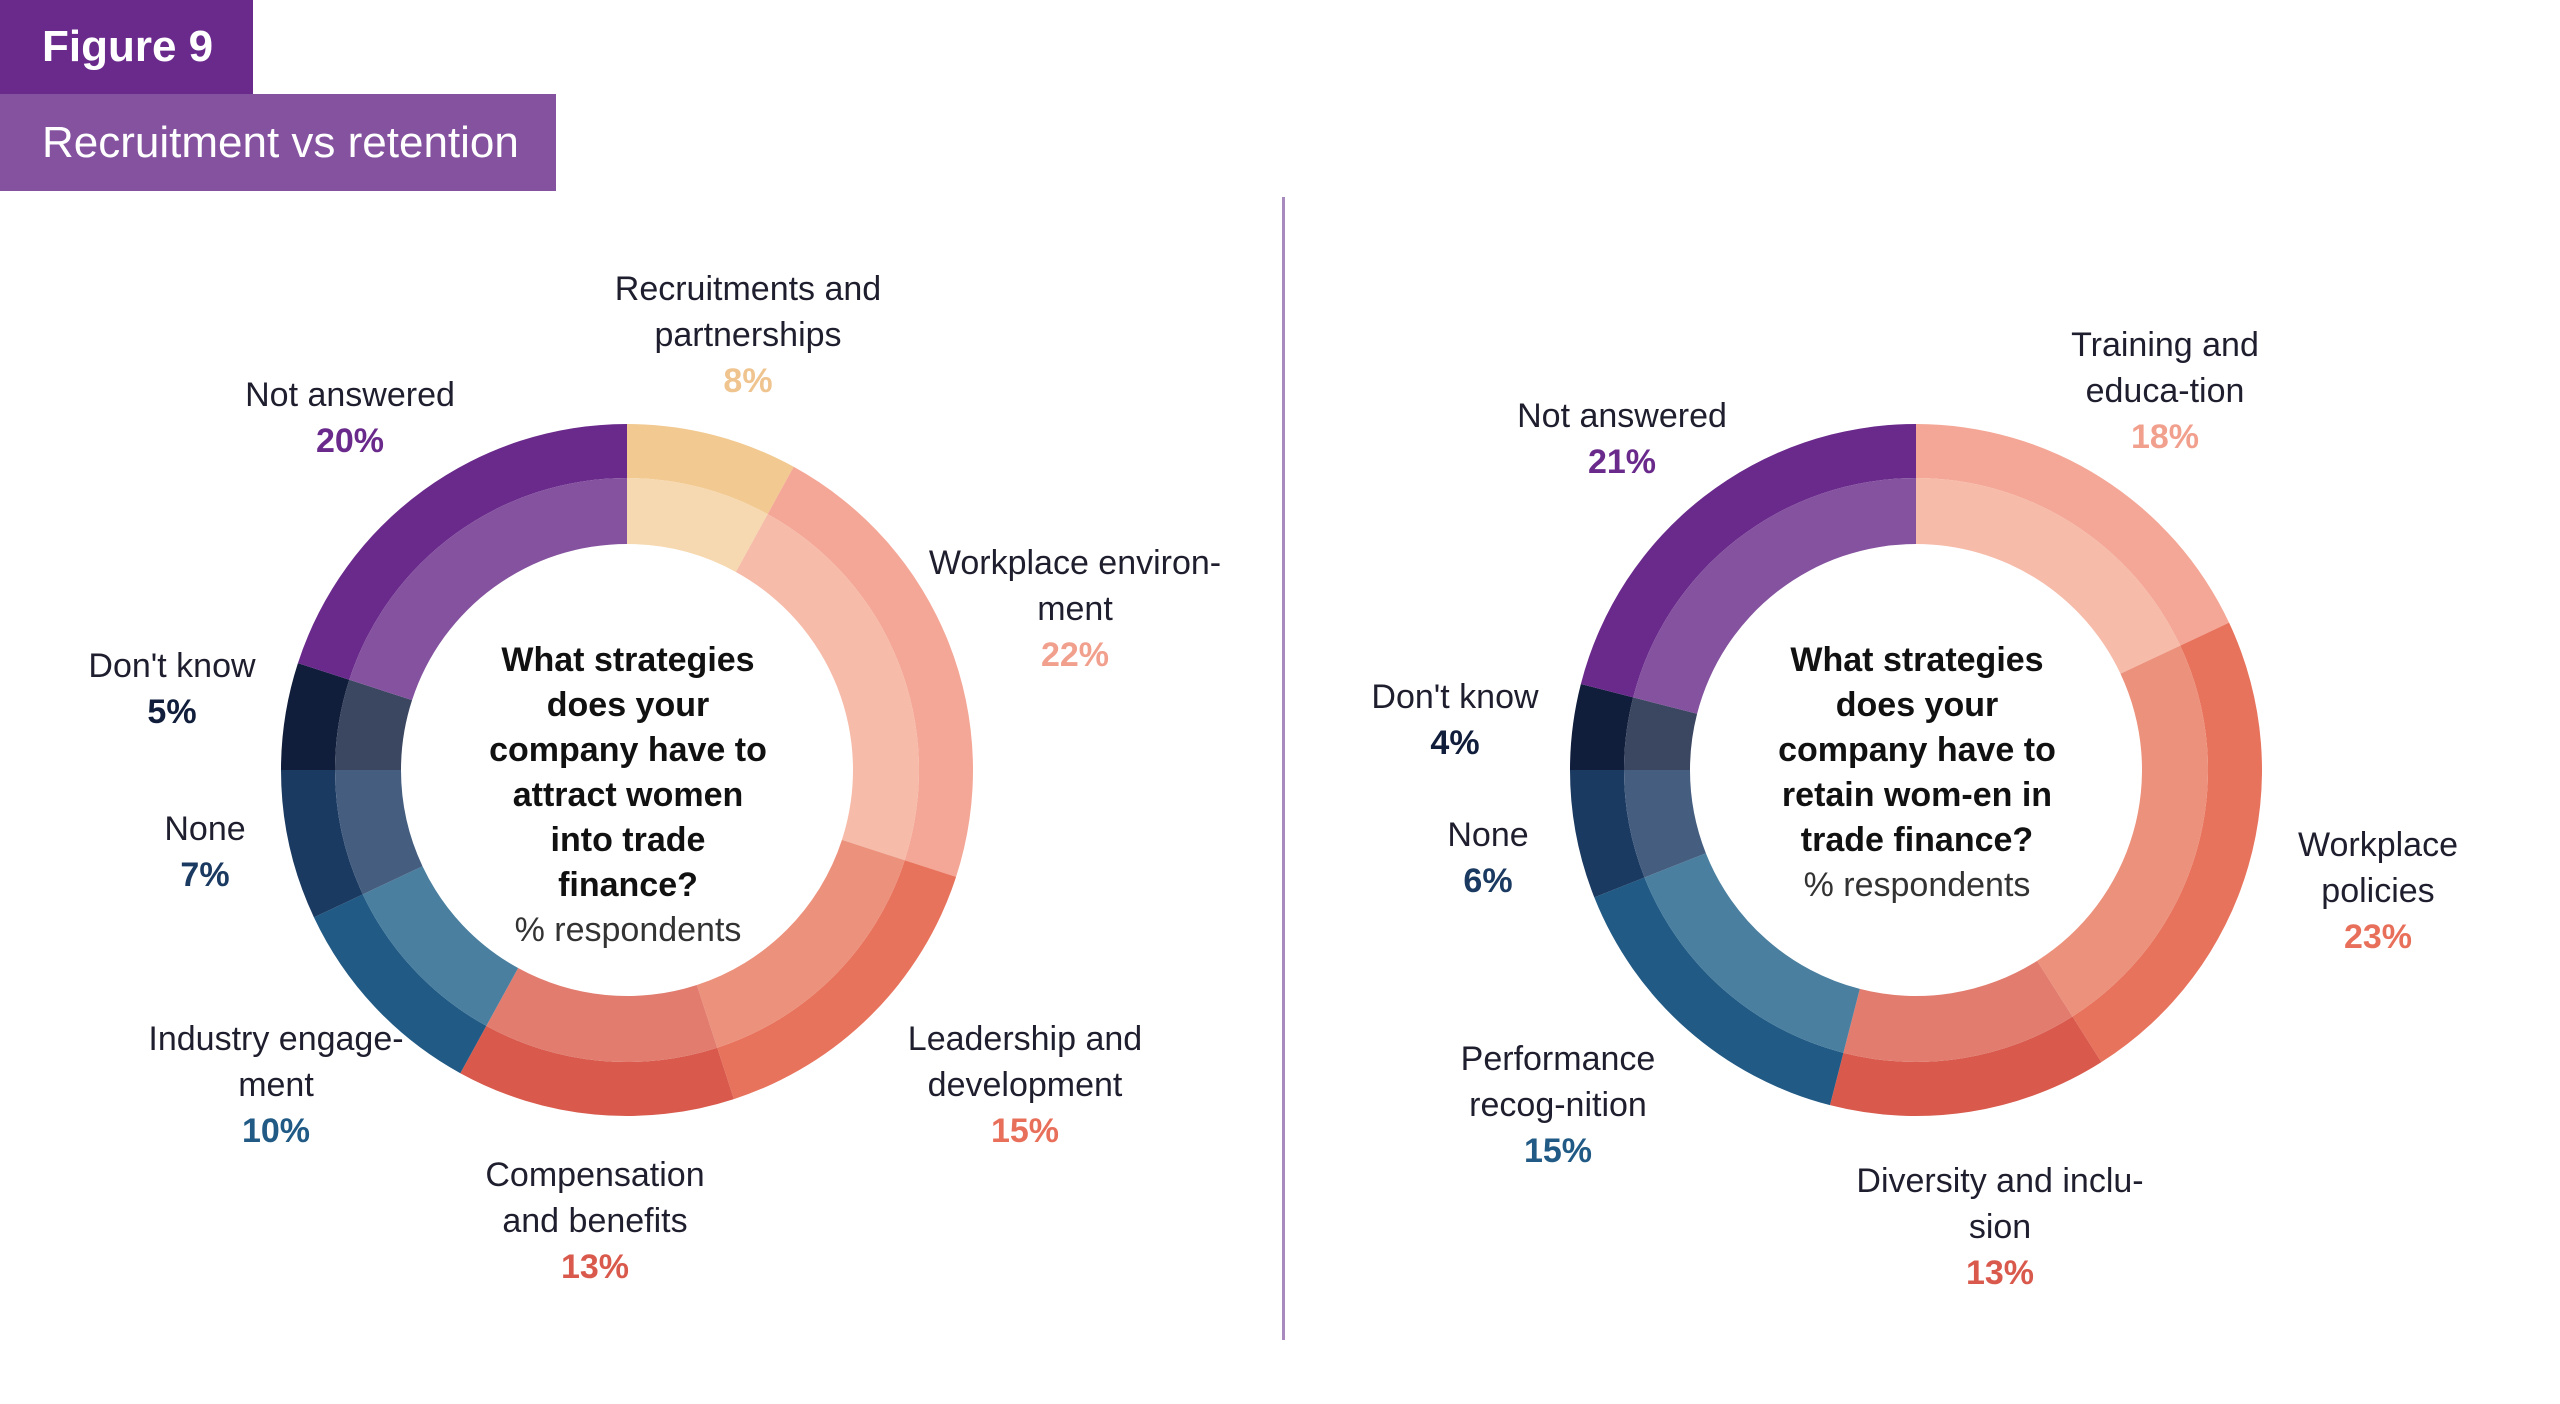 The width and height of the screenshot is (2560, 1404). I want to click on slice-label-not-answered: Not answered 20%, so click(350, 418).